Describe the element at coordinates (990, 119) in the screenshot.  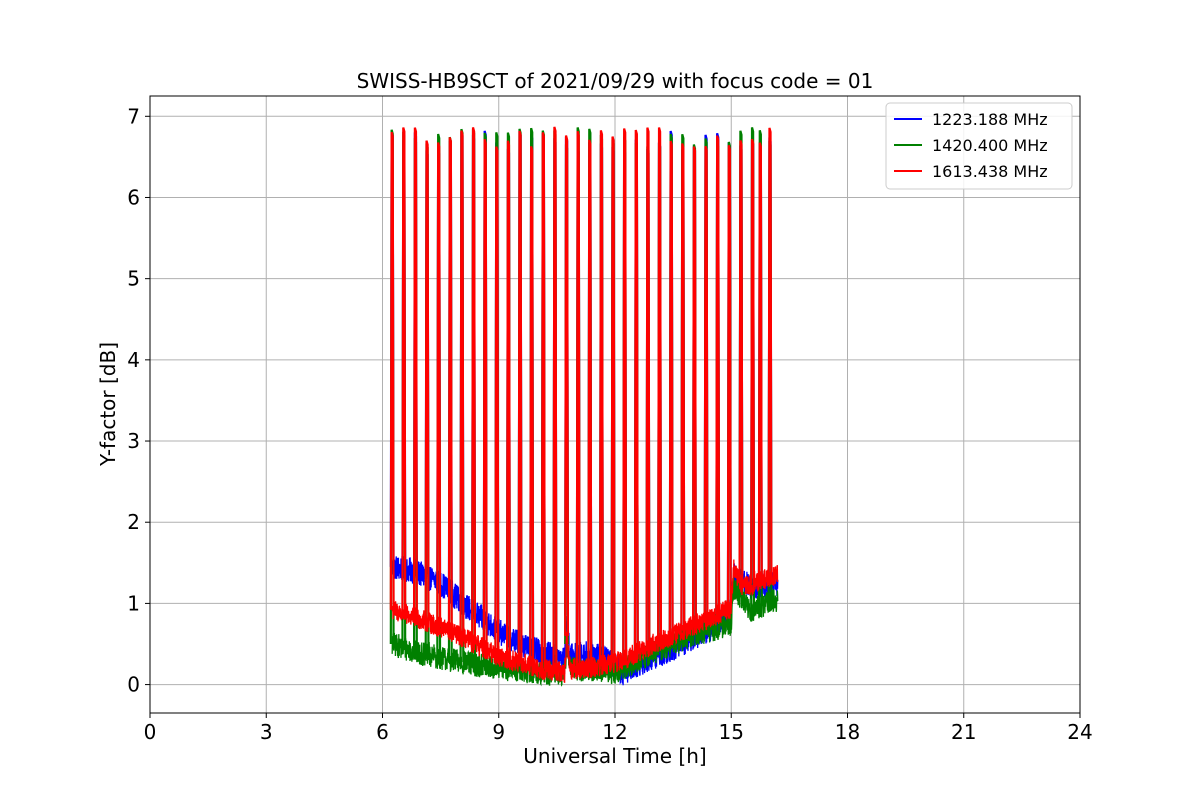
I see `legend-label: 1223.188 MHz` at that location.